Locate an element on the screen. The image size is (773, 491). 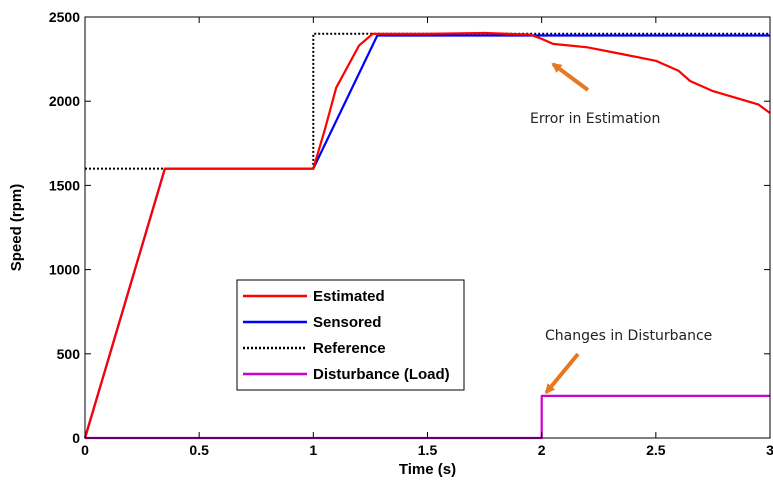
x-tick-label: 2.5 is located at coordinates (656, 450).